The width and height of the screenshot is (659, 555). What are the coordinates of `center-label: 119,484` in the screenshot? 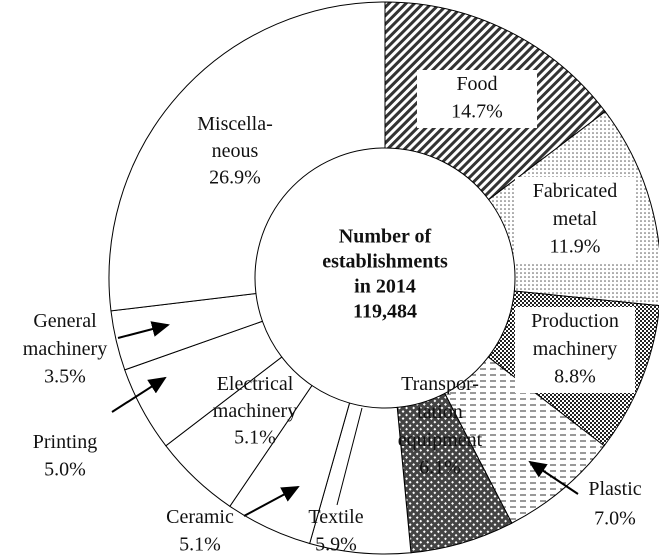 It's located at (385, 312).